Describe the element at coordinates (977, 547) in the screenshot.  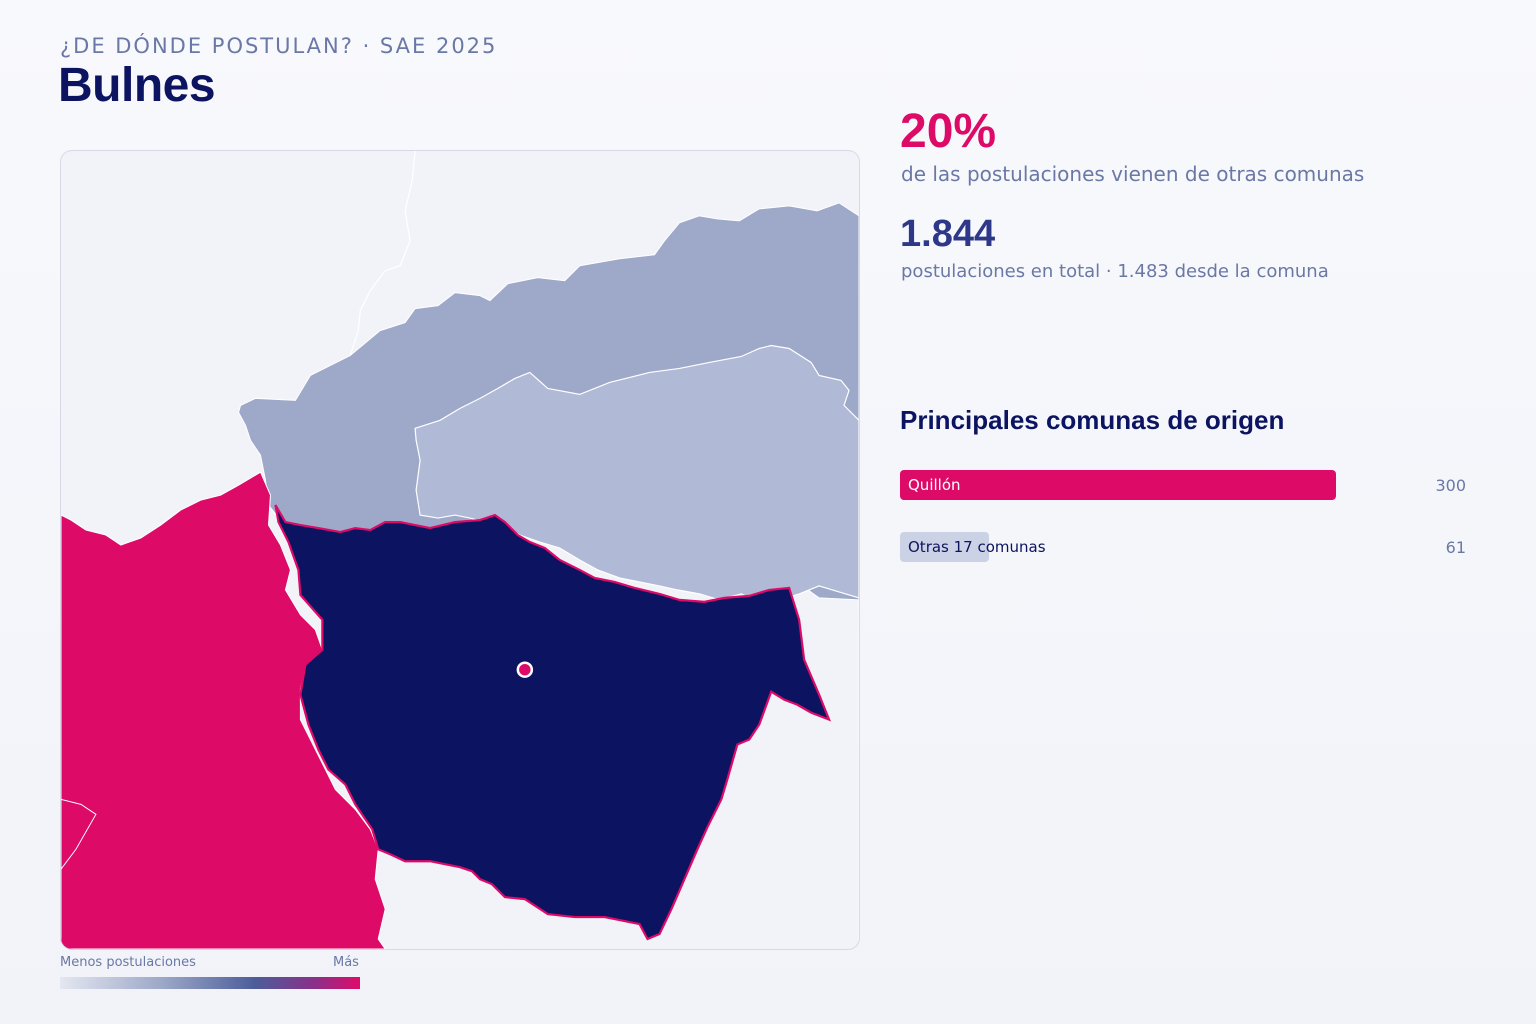
I see `origin-label: Otras 17 comunas` at that location.